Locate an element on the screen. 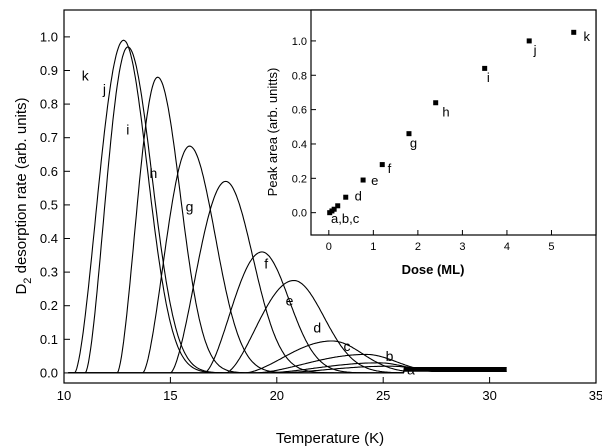 This screenshot has height=448, width=602. inset-x-tick-label: 2 is located at coordinates (418, 247).